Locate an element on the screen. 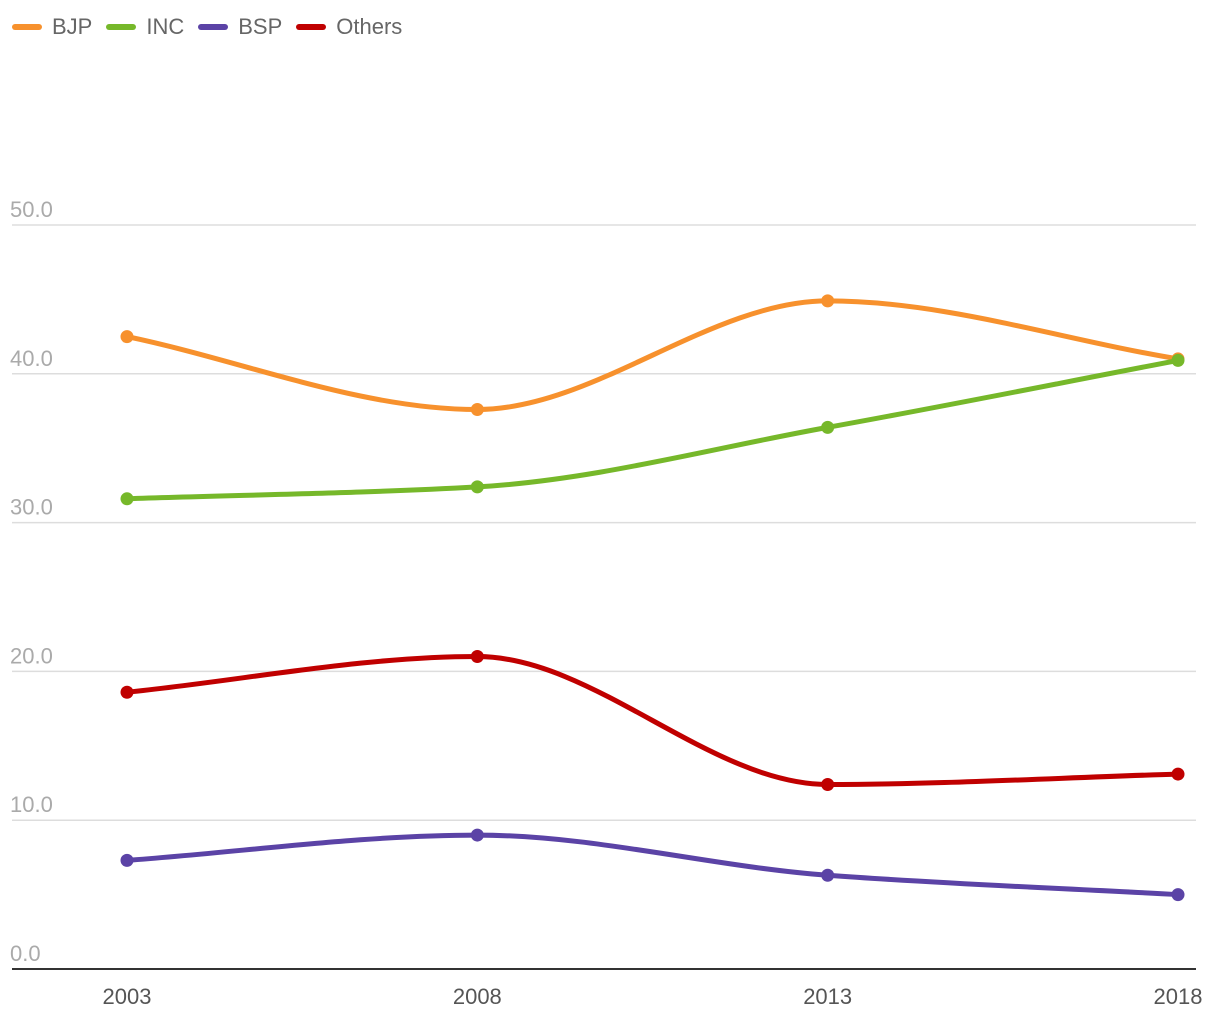  x-tick-label: 2008 is located at coordinates (477, 996).